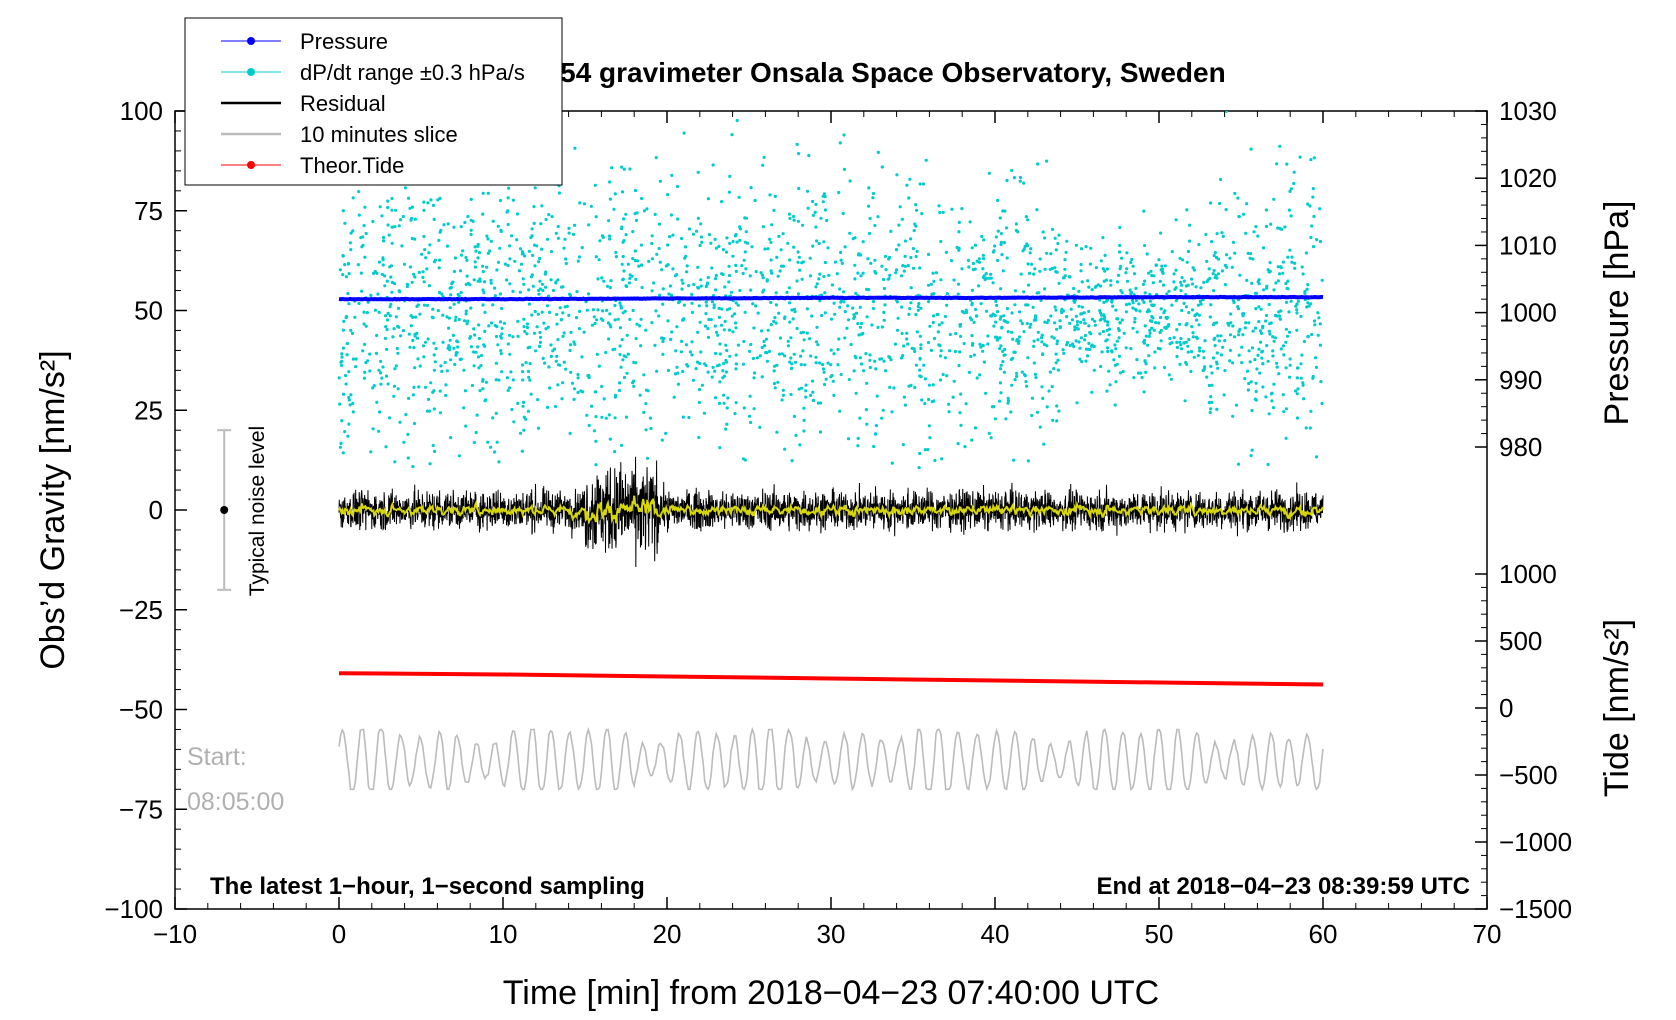 This screenshot has width=1676, height=1020. I want to click on y-tick-label: 75, so click(148, 211).